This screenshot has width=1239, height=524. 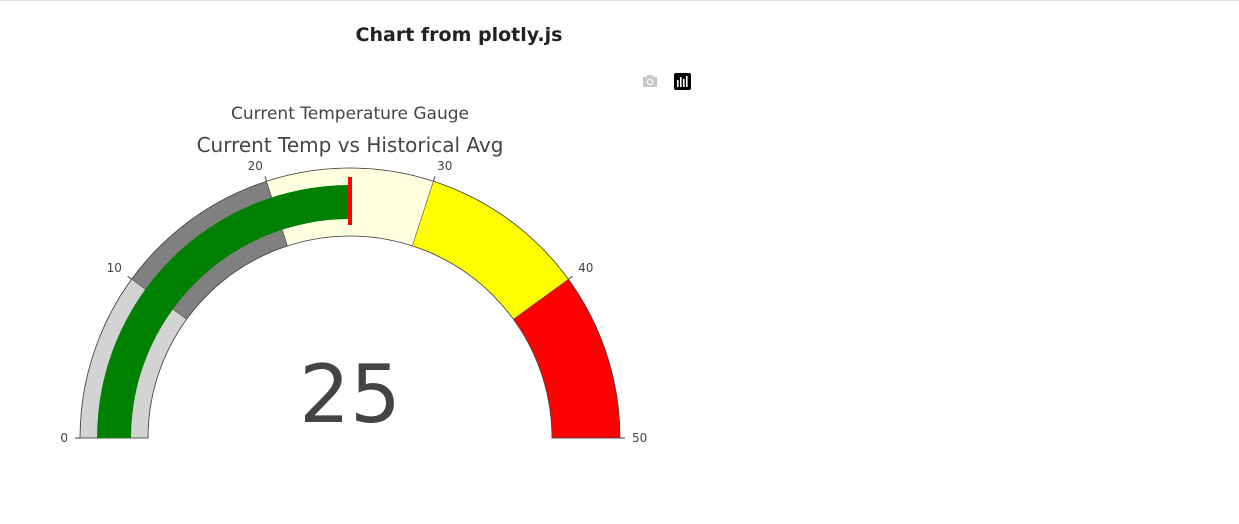 What do you see at coordinates (64, 438) in the screenshot?
I see `gauge-tick-label: 0` at bounding box center [64, 438].